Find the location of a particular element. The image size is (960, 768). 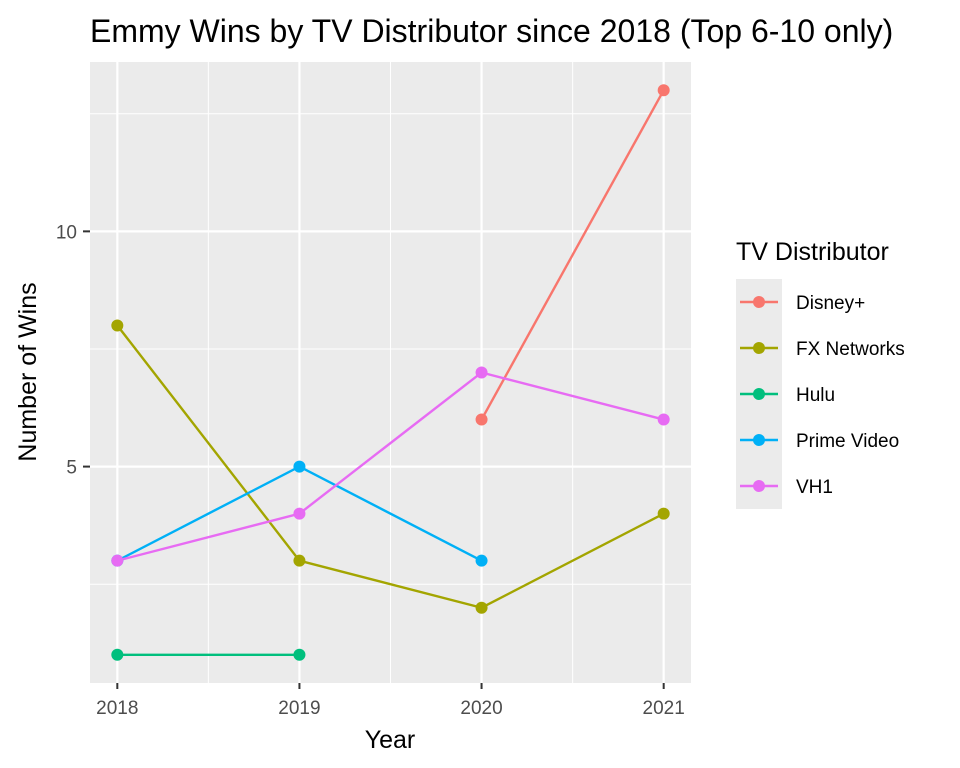

legend-label: Disney+ is located at coordinates (830, 303).